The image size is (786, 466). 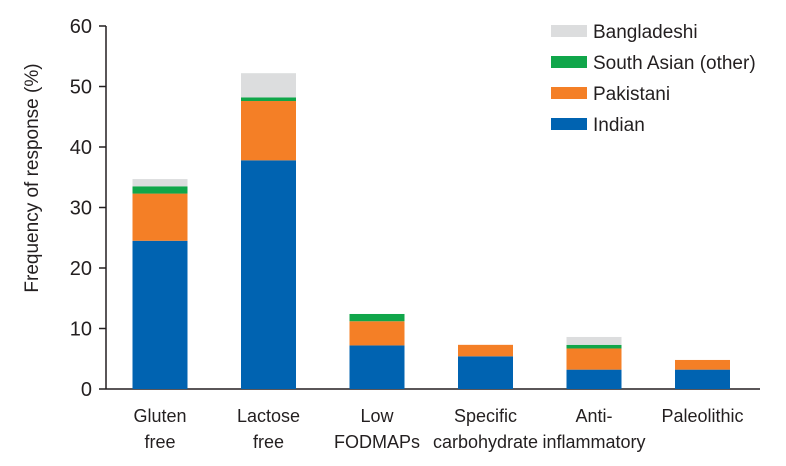 I want to click on x-category-label: Lactose, so click(x=268, y=416).